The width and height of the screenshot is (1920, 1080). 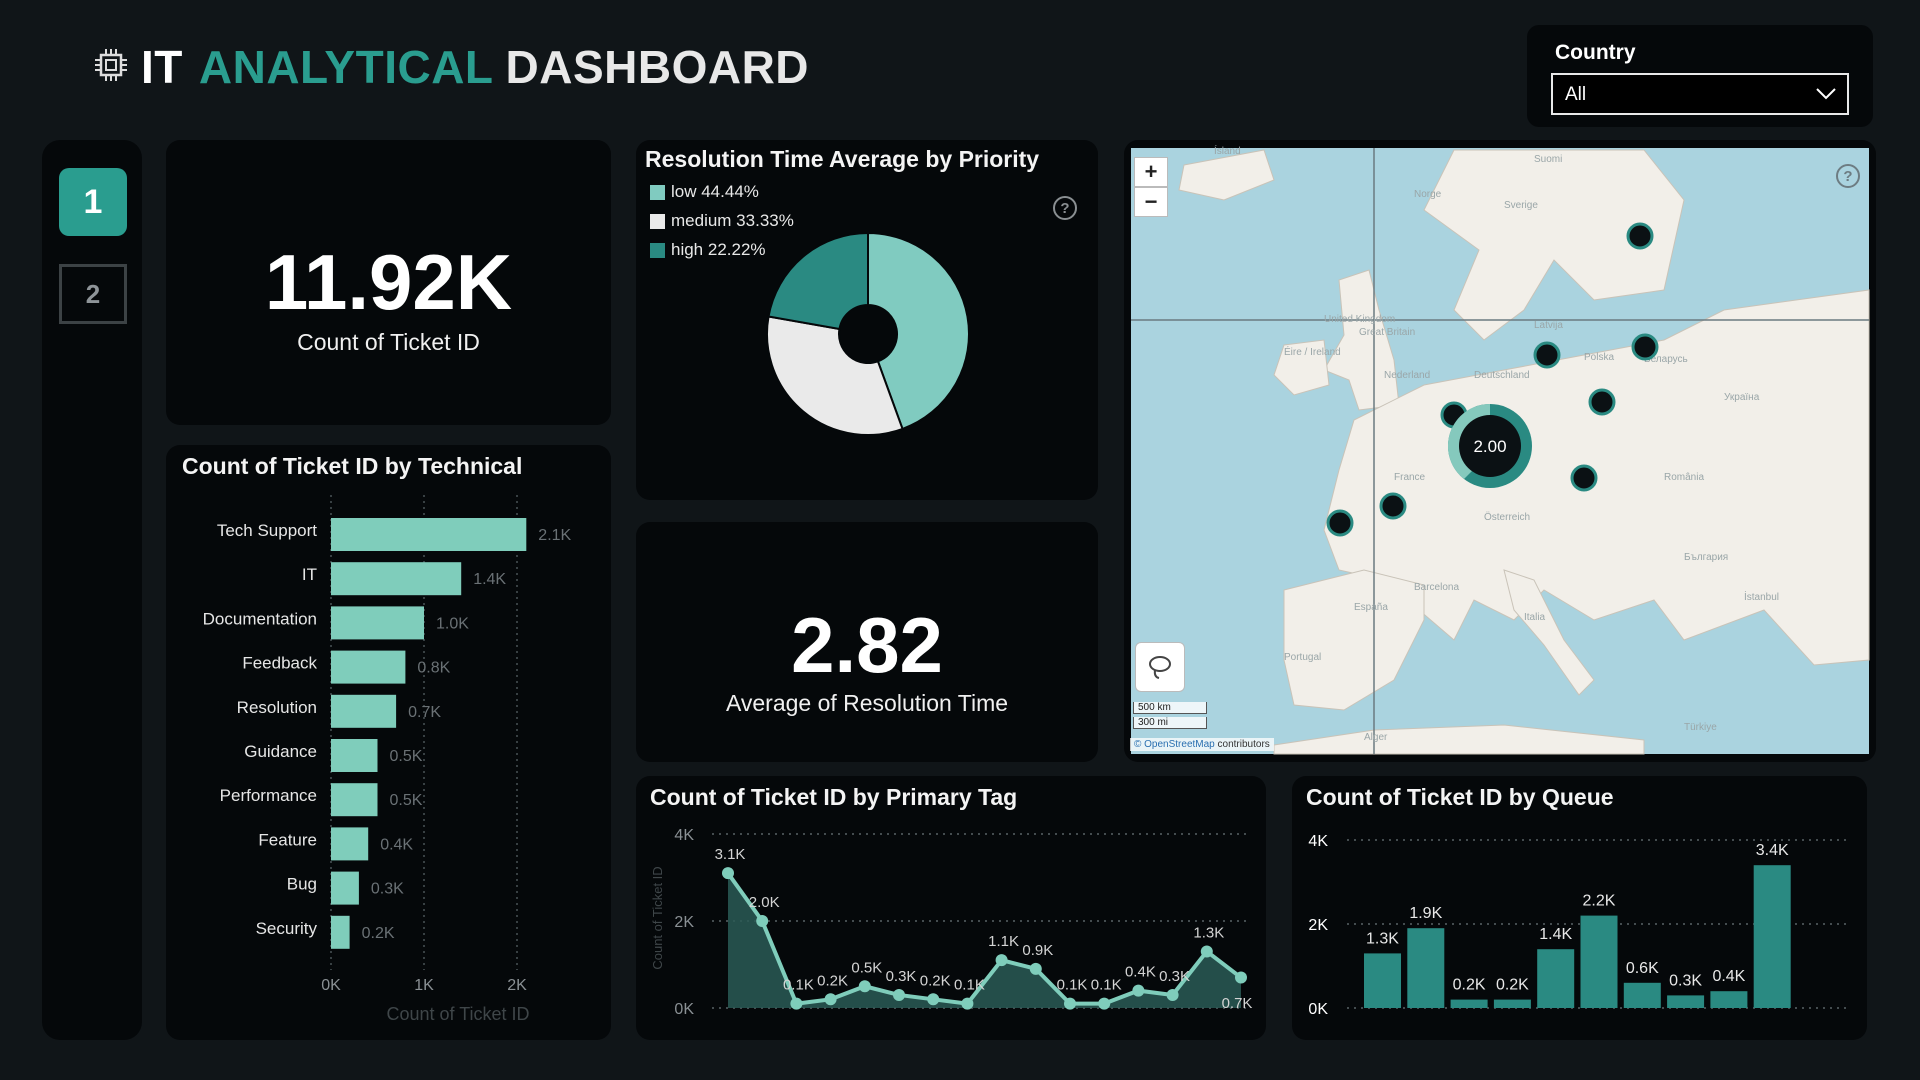 What do you see at coordinates (704, 192) in the screenshot?
I see `legend-item-low: low 44.44%` at bounding box center [704, 192].